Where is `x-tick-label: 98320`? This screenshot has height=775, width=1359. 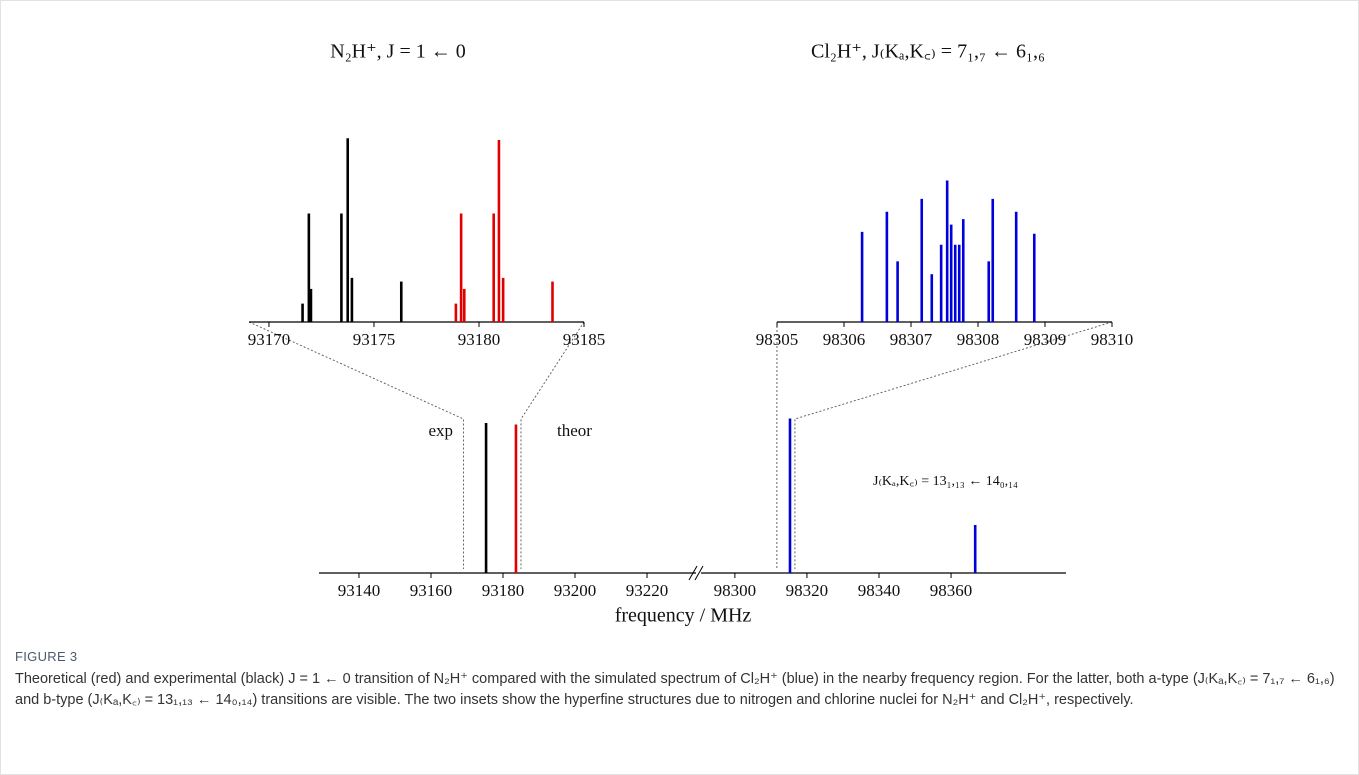
x-tick-label: 98320 is located at coordinates (807, 590).